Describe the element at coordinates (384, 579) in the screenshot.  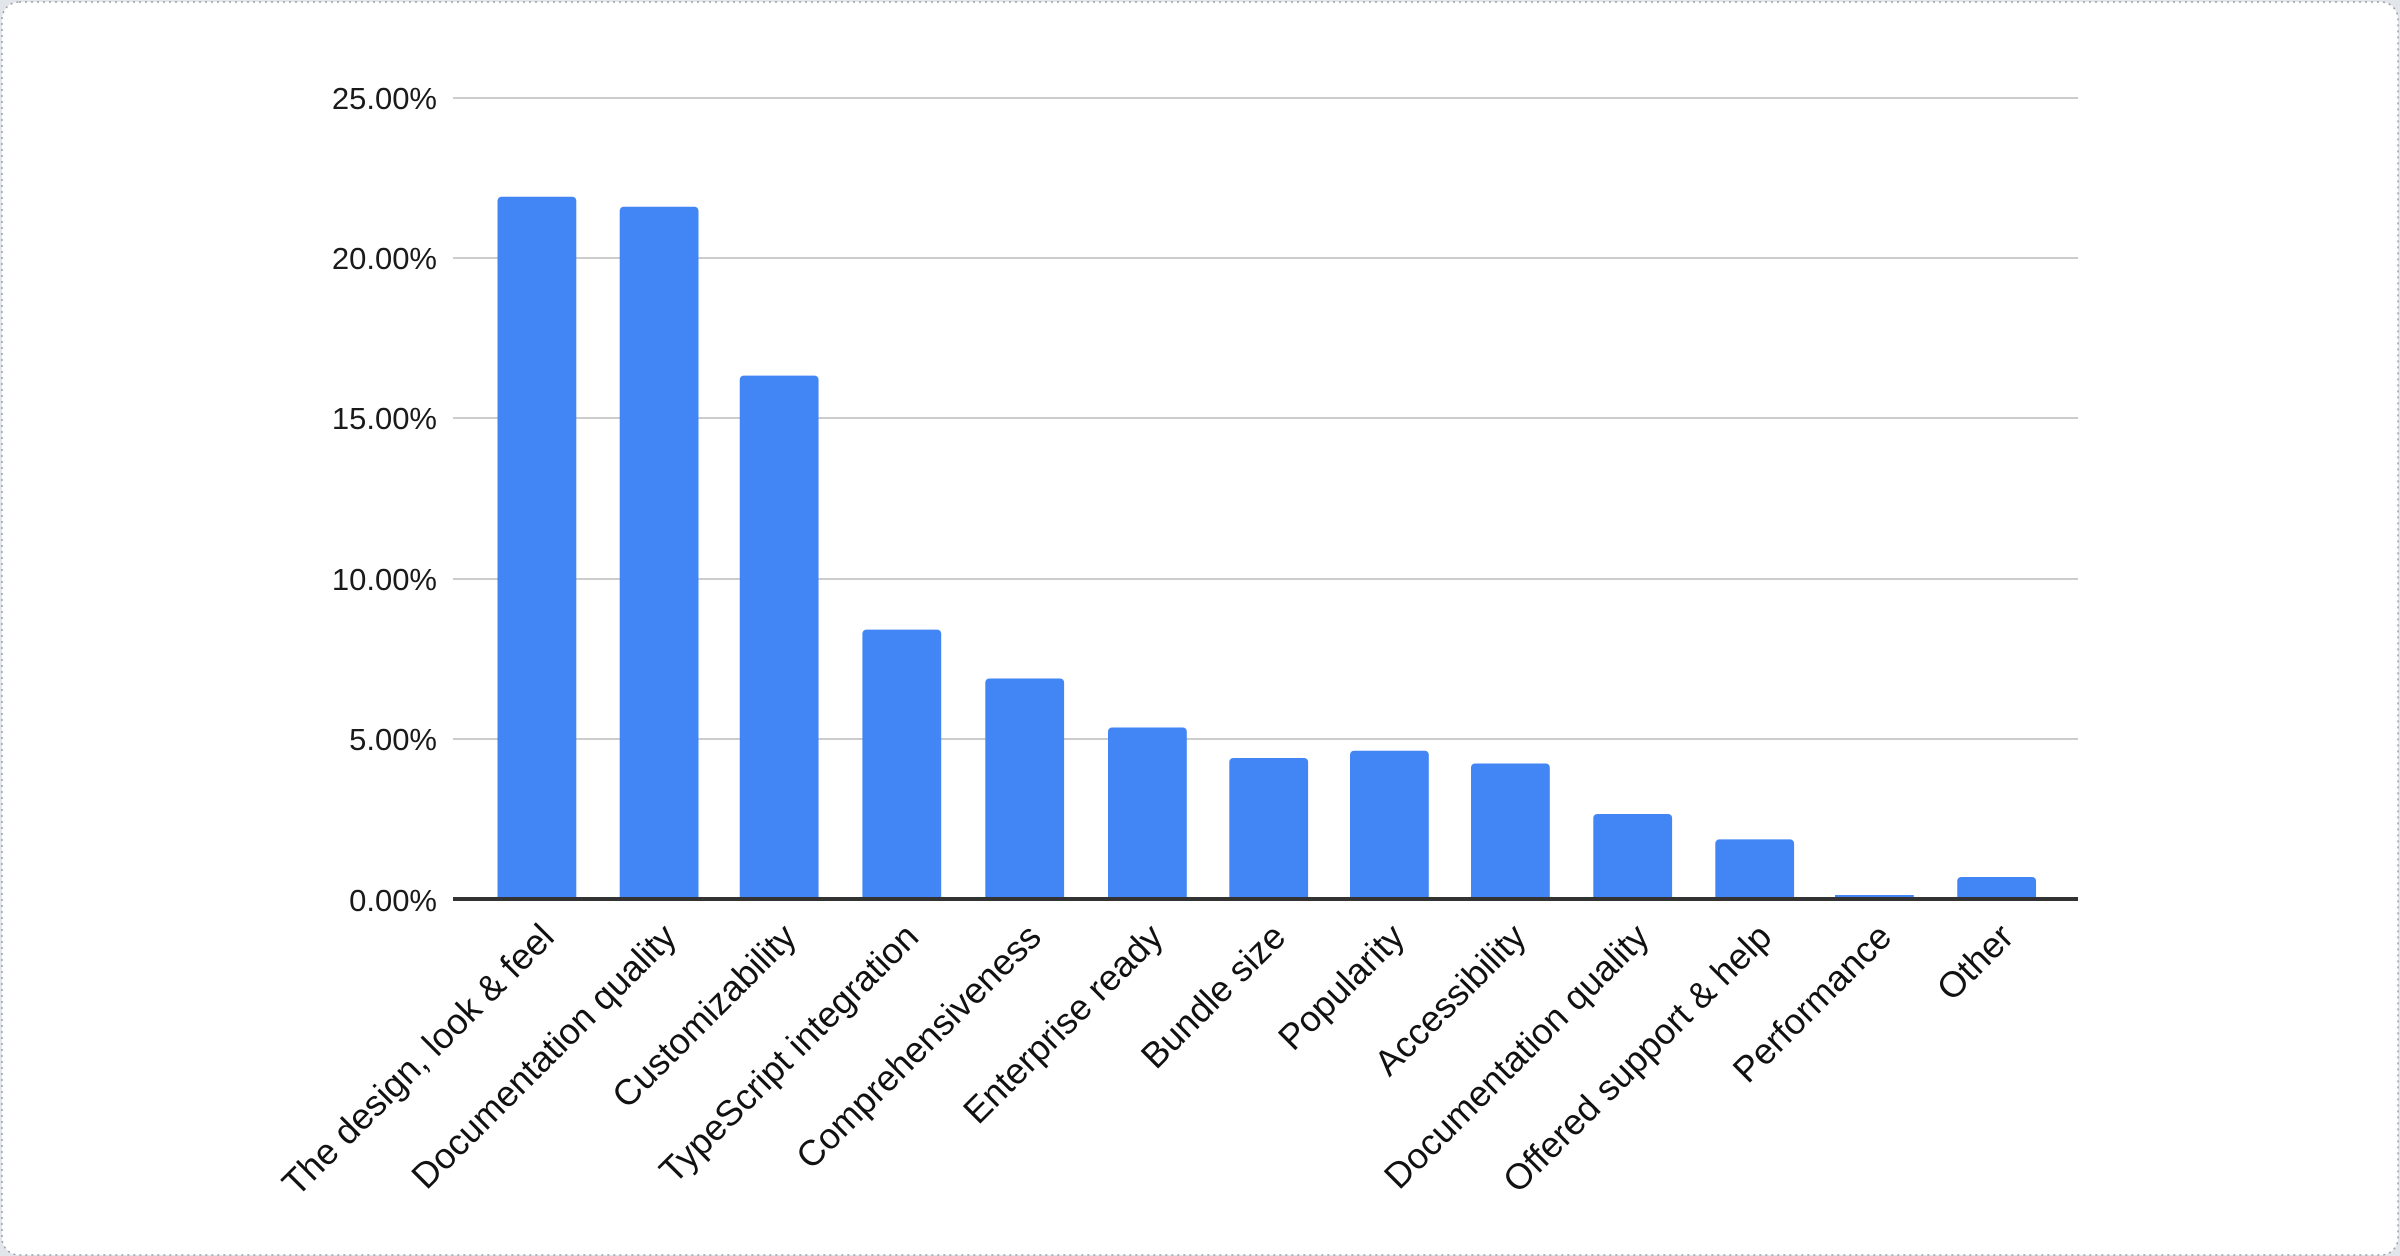
I see `svg-text: 10.00%` at that location.